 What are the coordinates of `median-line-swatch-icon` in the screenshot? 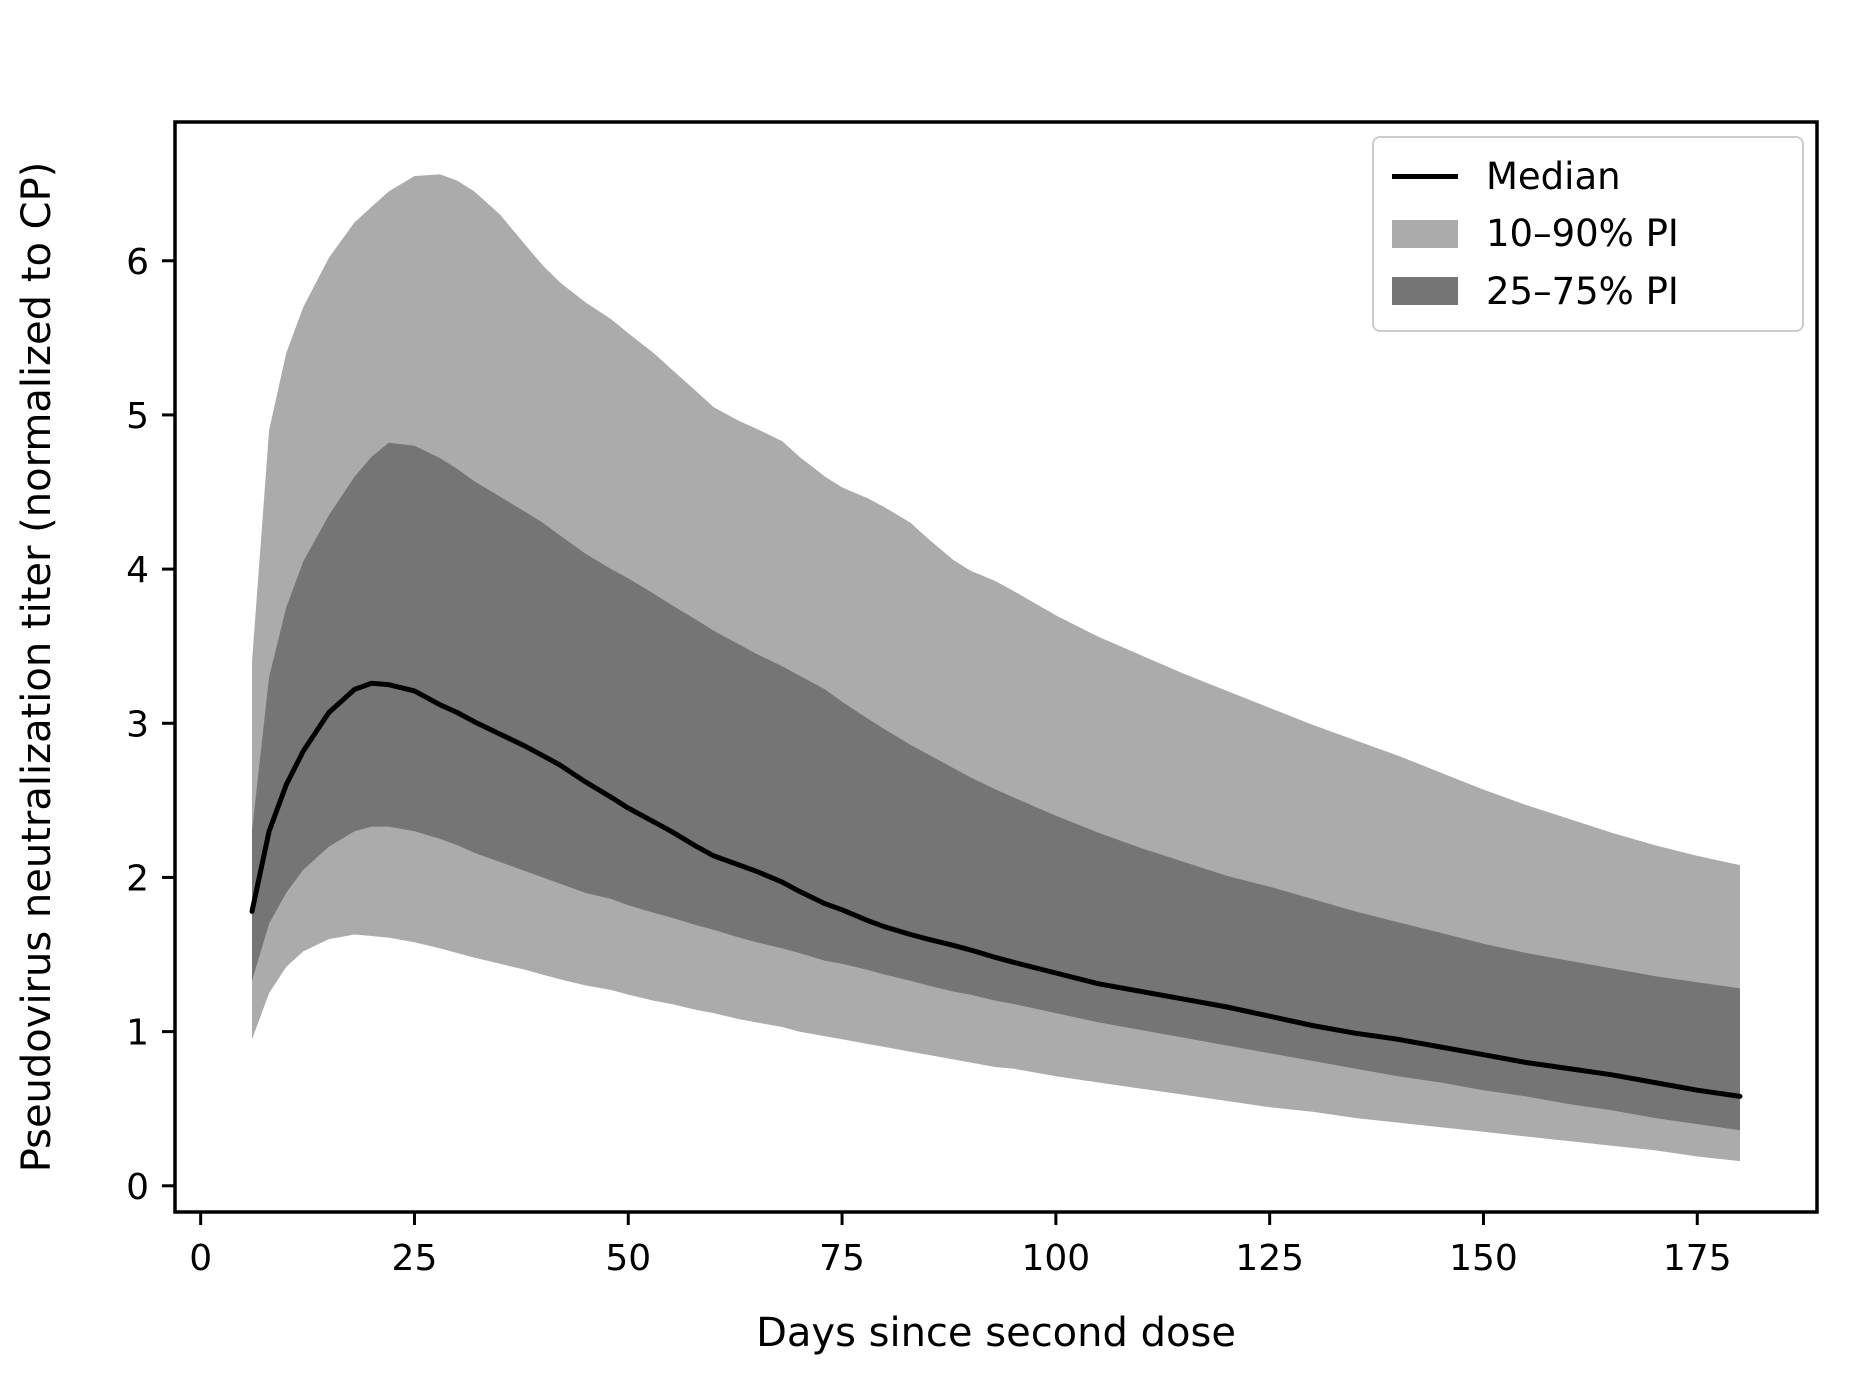 It's located at (1425, 177).